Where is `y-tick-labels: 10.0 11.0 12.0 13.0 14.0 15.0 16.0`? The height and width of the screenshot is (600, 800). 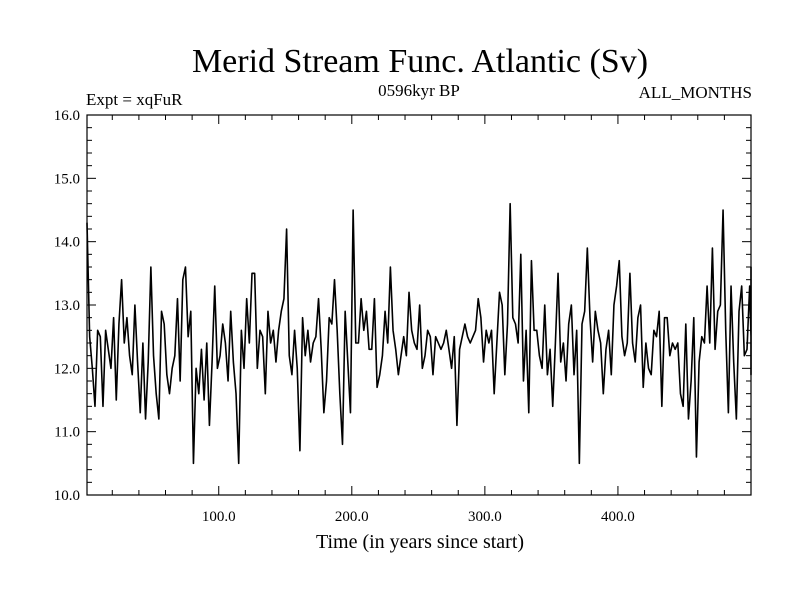 y-tick-labels: 10.0 11.0 12.0 13.0 14.0 15.0 16.0 is located at coordinates (67, 306).